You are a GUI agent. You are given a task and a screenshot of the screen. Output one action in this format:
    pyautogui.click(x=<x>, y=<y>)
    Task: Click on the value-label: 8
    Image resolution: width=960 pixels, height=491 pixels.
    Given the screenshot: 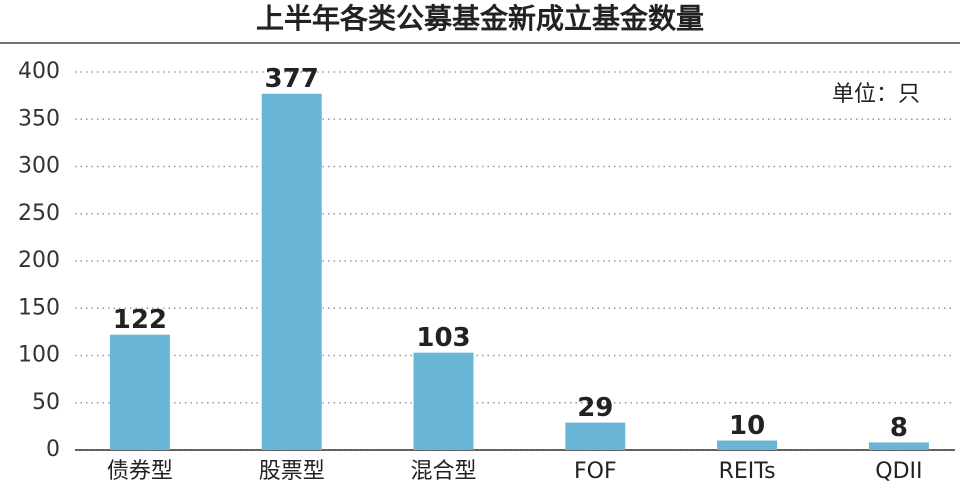 What is the action you would take?
    pyautogui.click(x=899, y=428)
    